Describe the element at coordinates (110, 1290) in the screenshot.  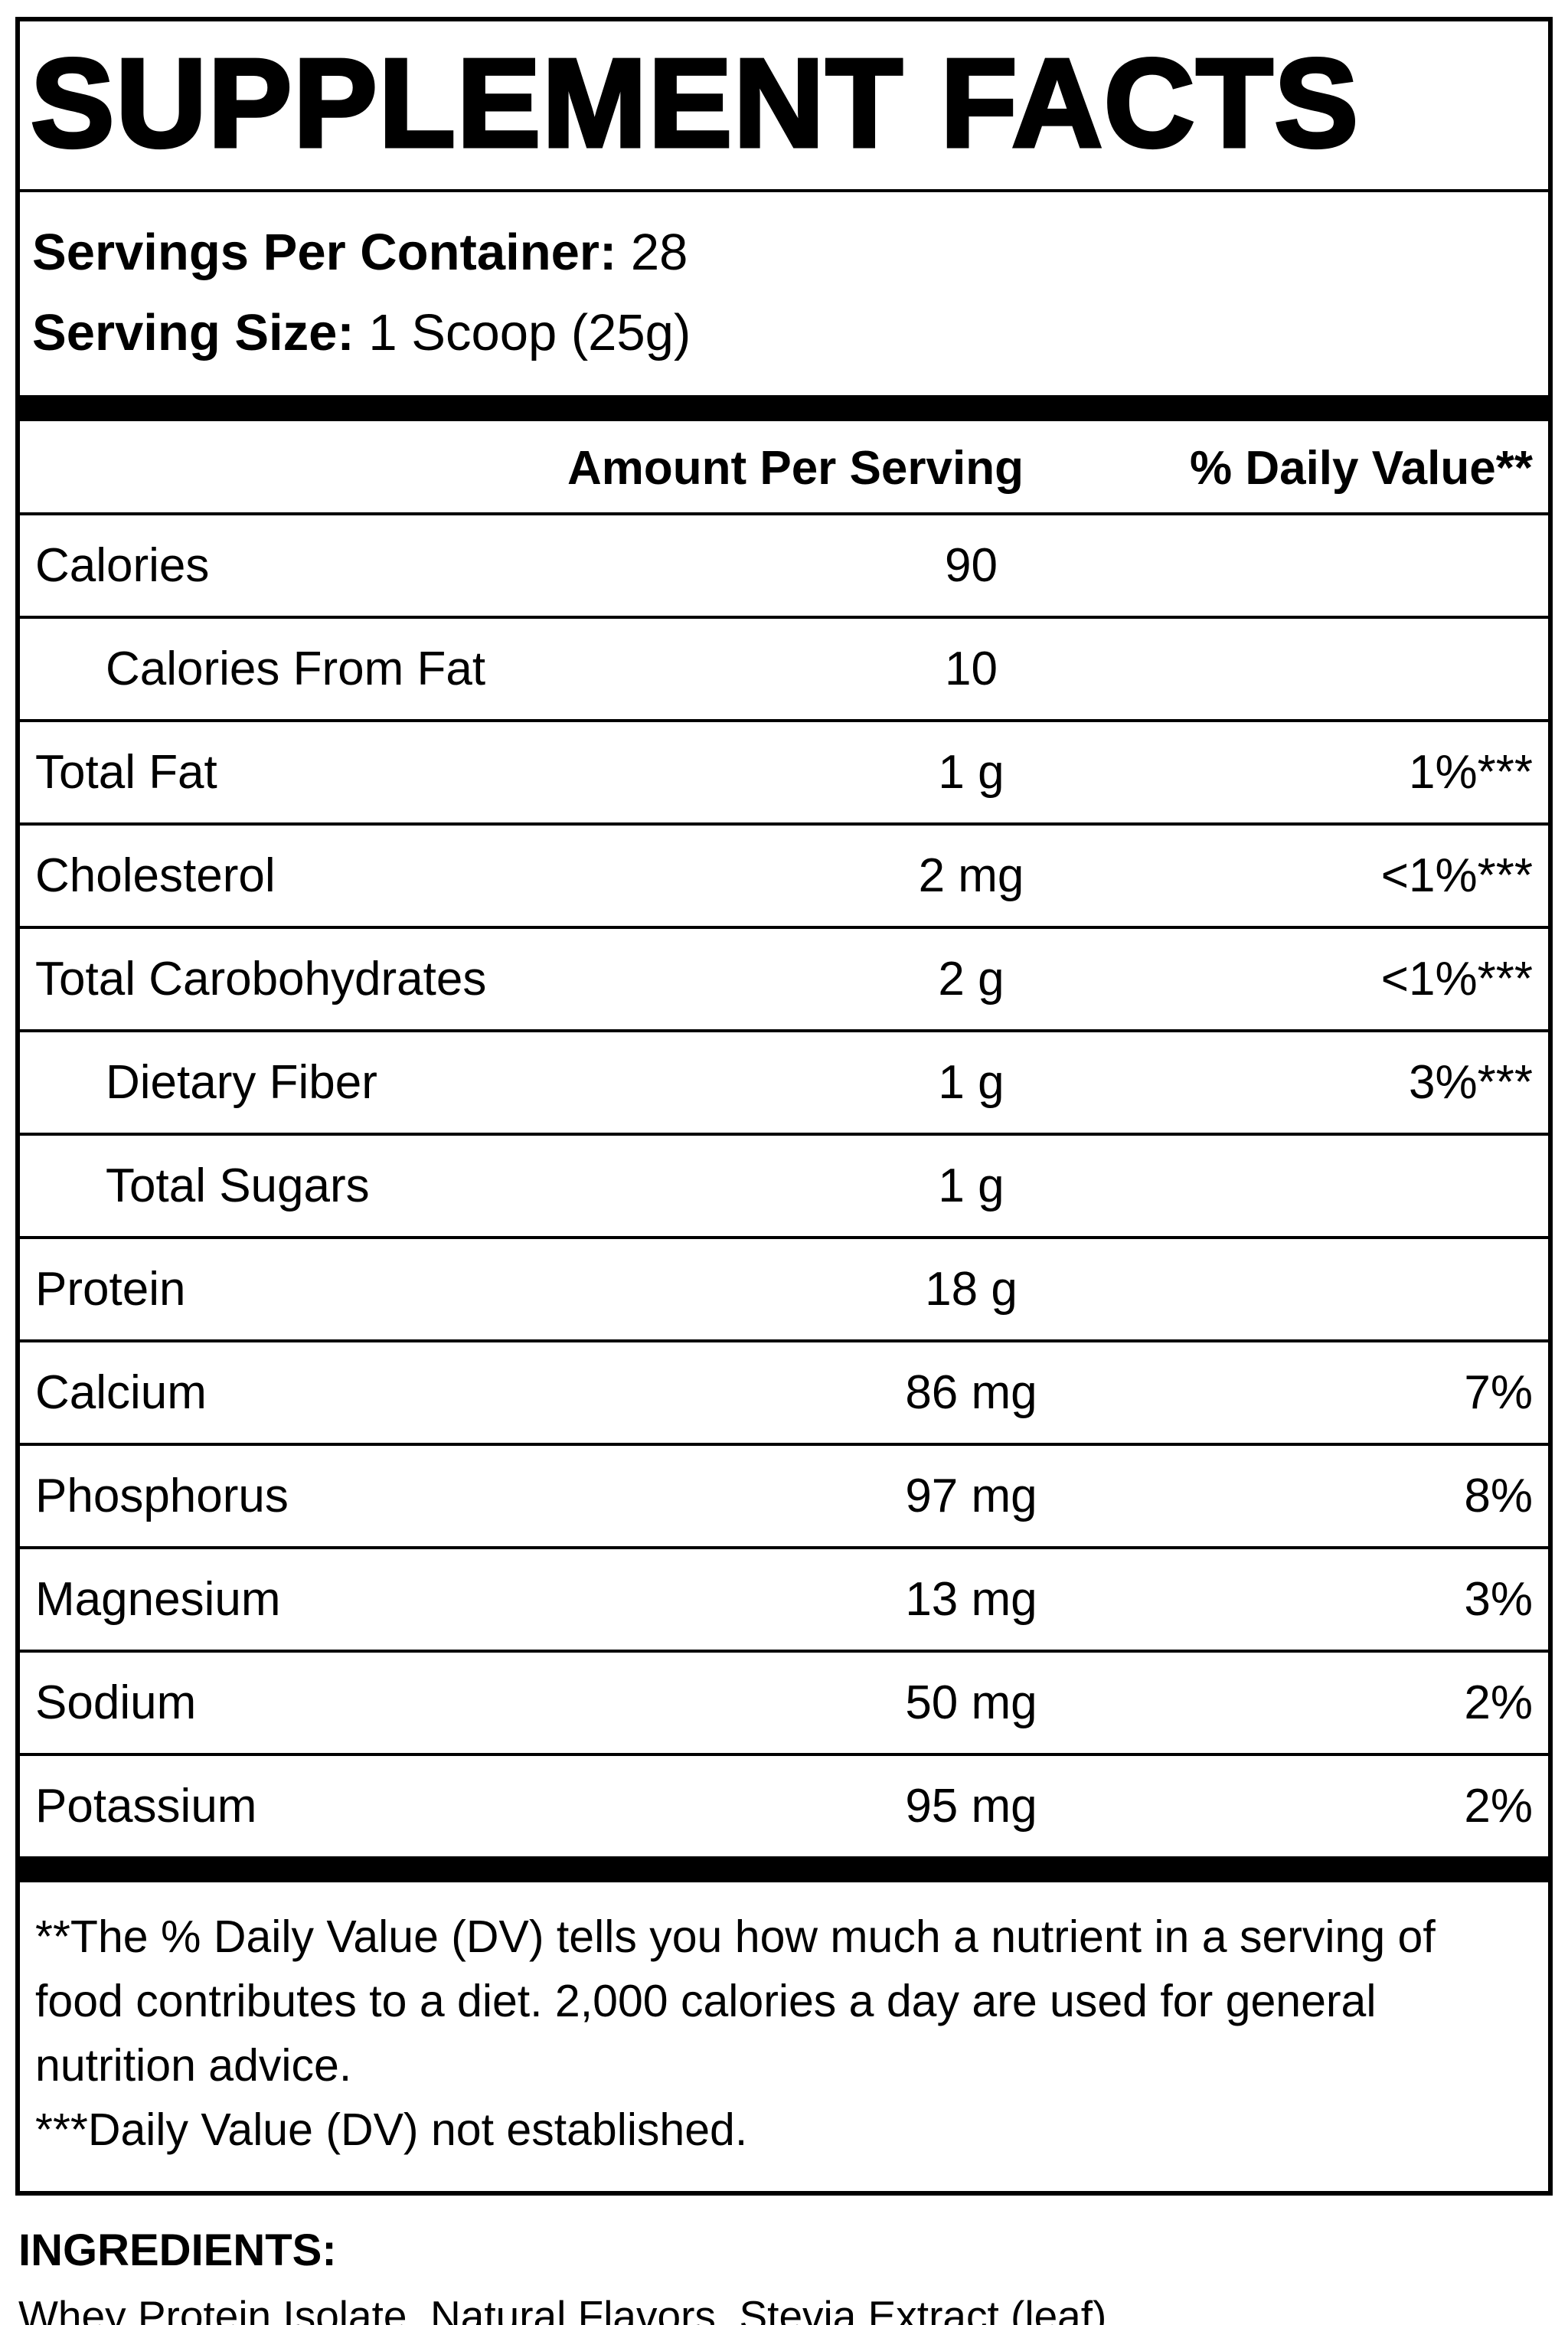
I see `nutrient-name: Protein` at that location.